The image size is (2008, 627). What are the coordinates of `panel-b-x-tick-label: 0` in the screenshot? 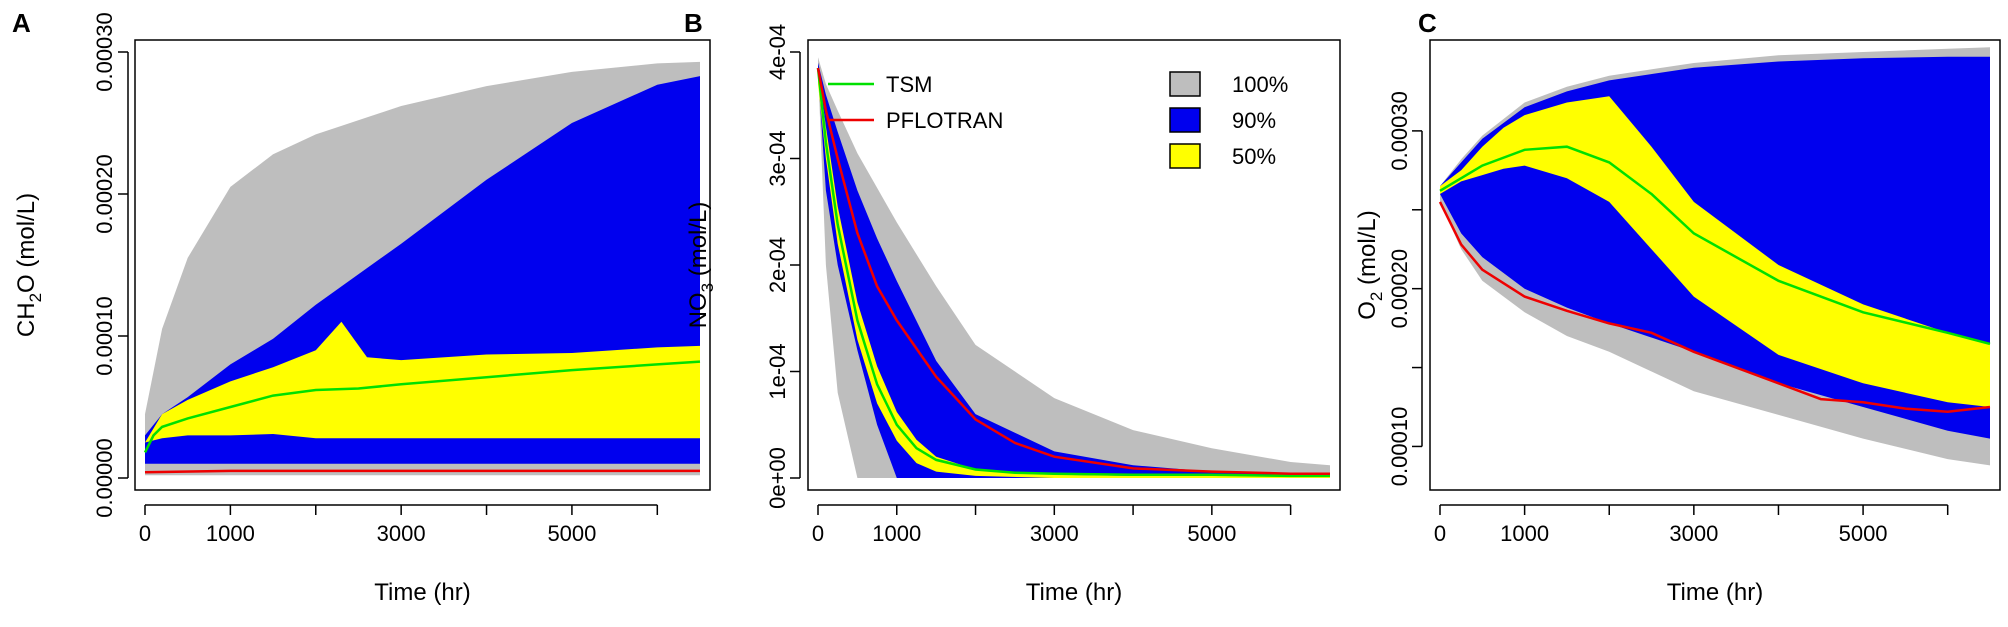 It's located at (818, 533).